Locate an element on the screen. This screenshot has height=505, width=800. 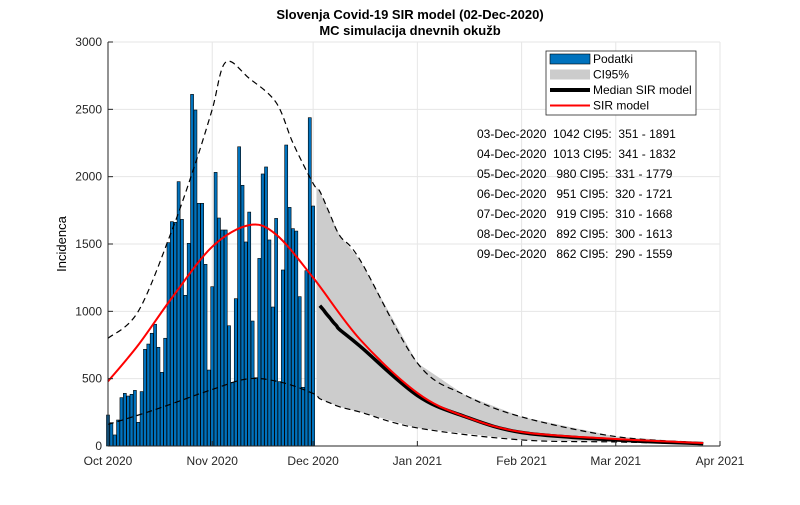
ci95-lower-line is located at coordinates (405, 411).